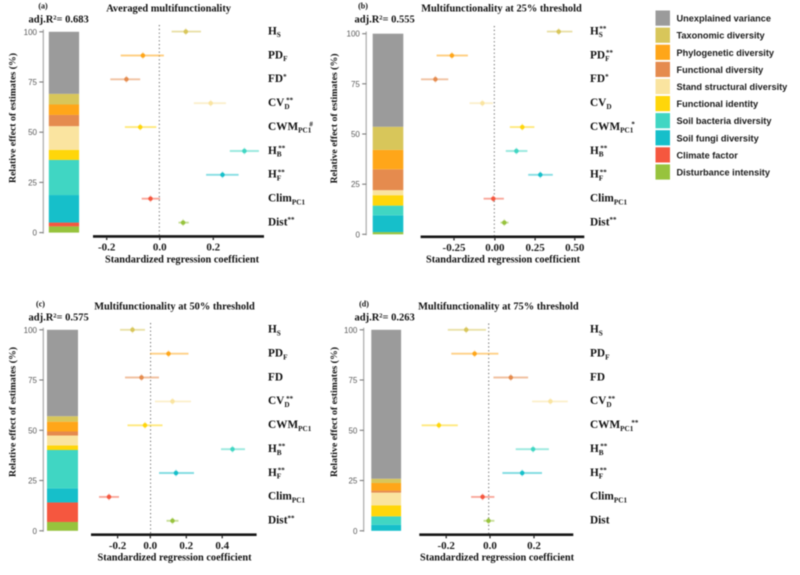 The width and height of the screenshot is (800, 575). I want to click on svg-text: CVD, so click(601, 104).